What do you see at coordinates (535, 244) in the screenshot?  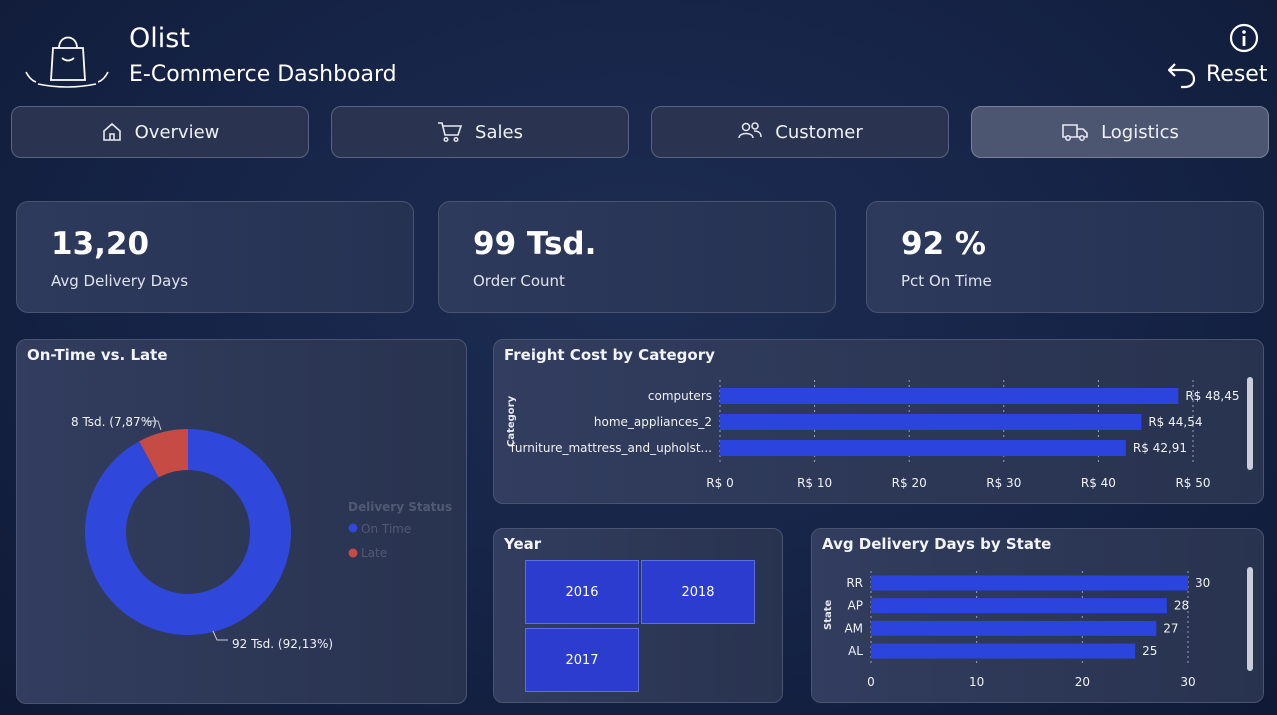 I see `kpi-value: 99 Tsd.` at bounding box center [535, 244].